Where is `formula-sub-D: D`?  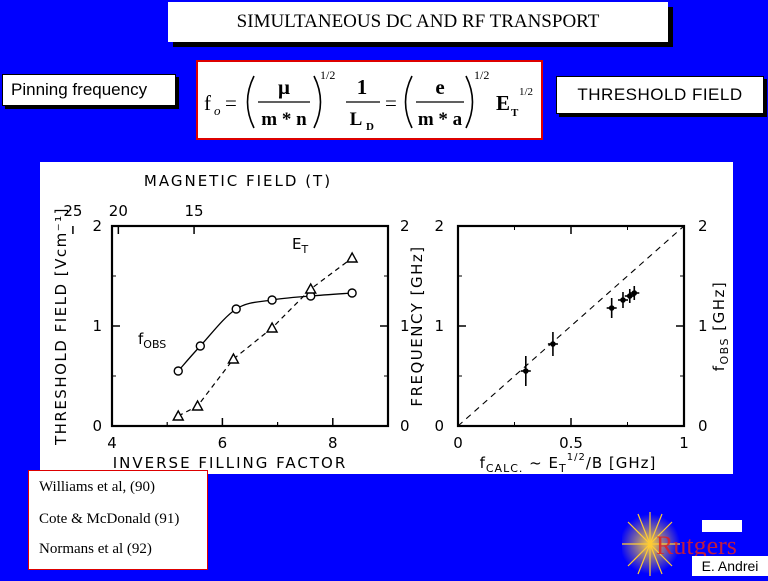
formula-sub-D: D is located at coordinates (370, 127).